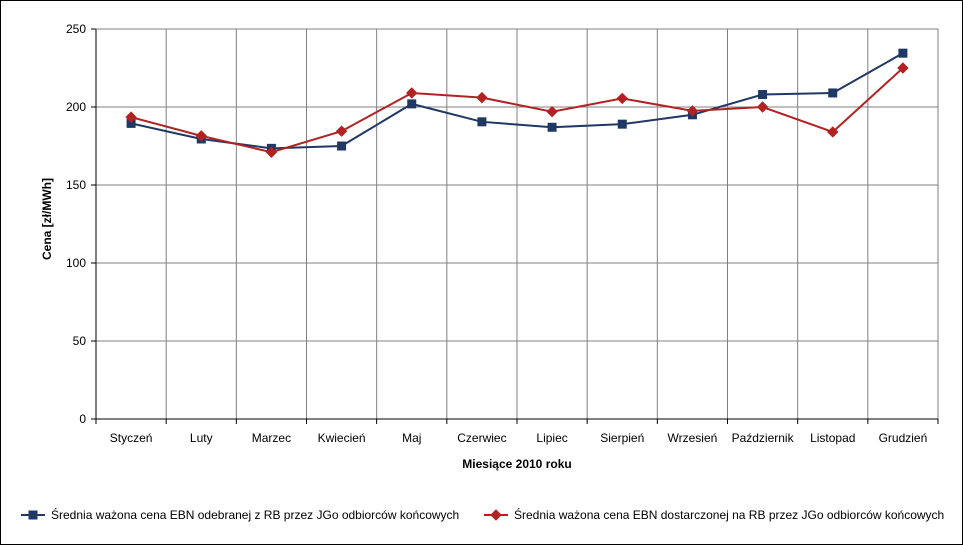 The image size is (963, 549). What do you see at coordinates (411, 438) in the screenshot?
I see `x-tick-label: Maj` at bounding box center [411, 438].